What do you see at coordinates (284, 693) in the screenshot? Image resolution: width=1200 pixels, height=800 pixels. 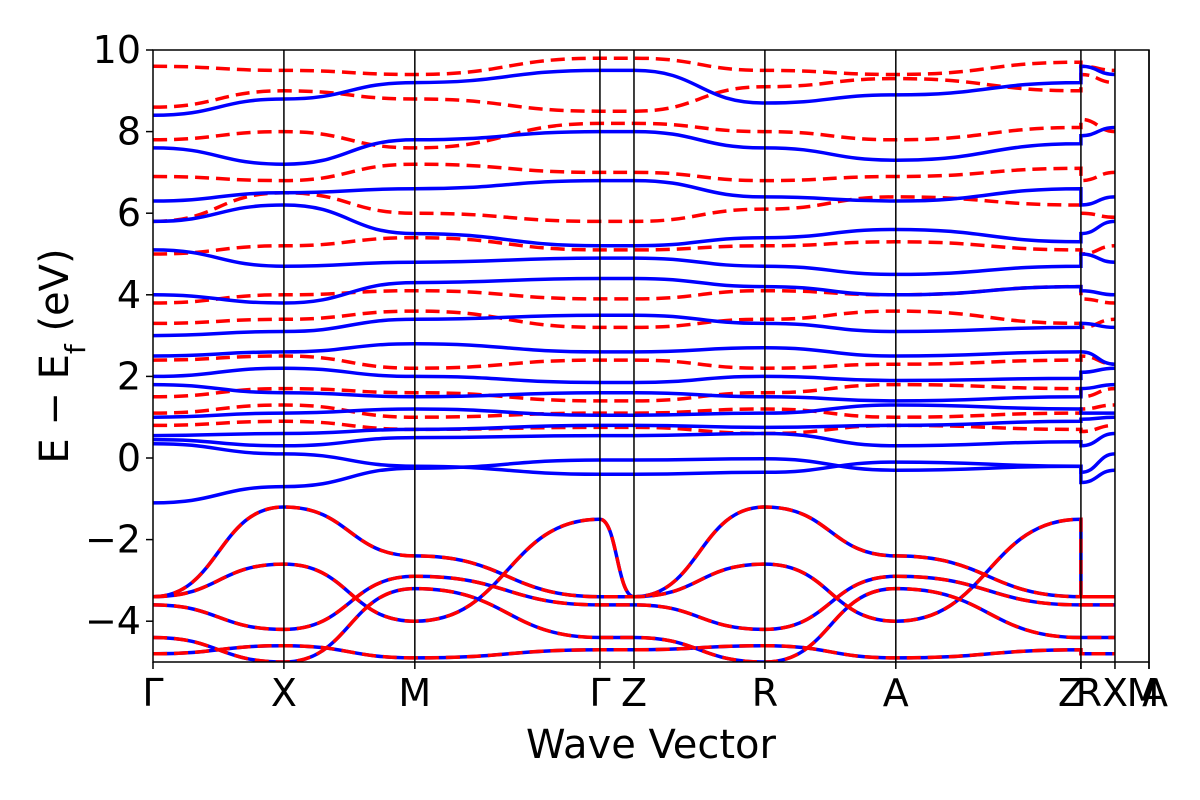 I see `x-tick-label-1: X` at bounding box center [284, 693].